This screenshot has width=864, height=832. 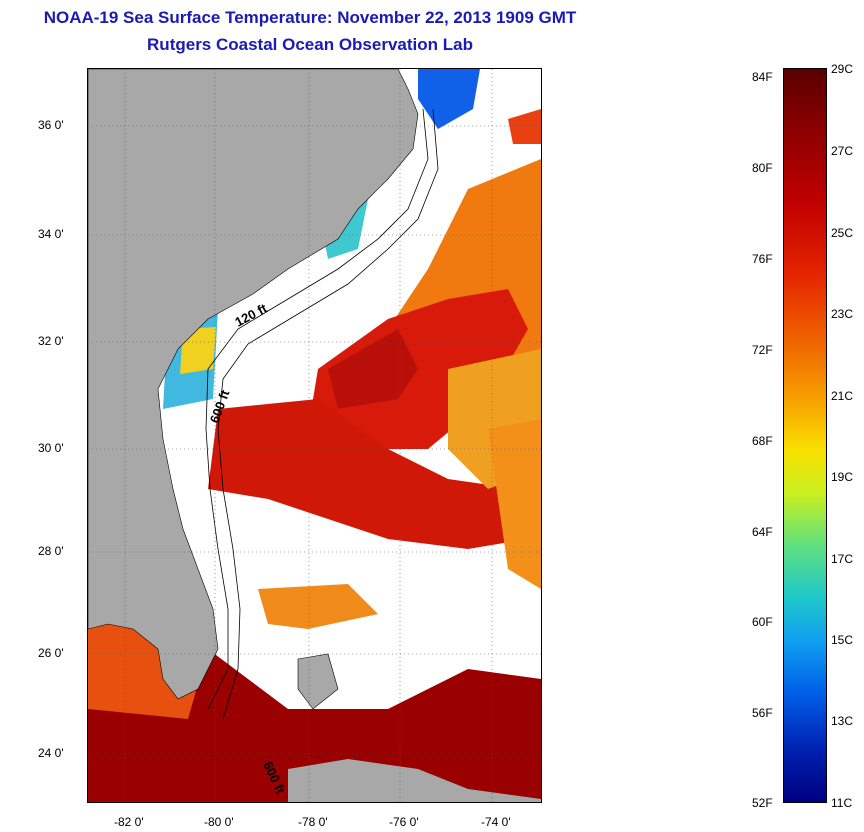 What do you see at coordinates (842, 69) in the screenshot?
I see `colorbar-label-29c: 29C` at bounding box center [842, 69].